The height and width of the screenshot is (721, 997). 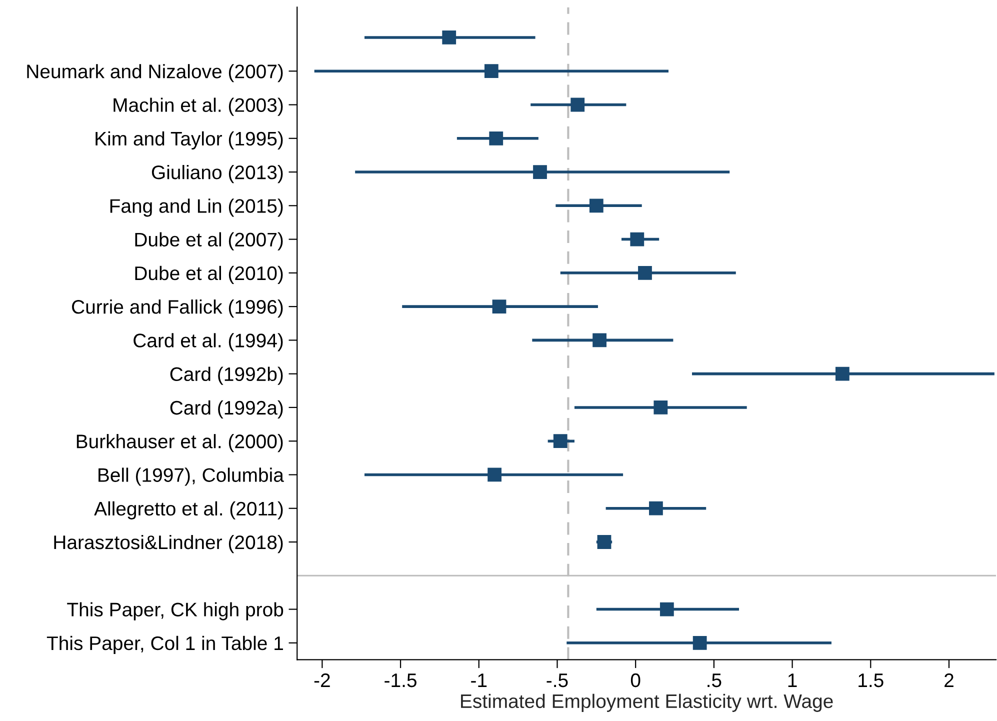 What do you see at coordinates (198, 107) in the screenshot?
I see `y-tick-label: Machin et al. (2003)` at bounding box center [198, 107].